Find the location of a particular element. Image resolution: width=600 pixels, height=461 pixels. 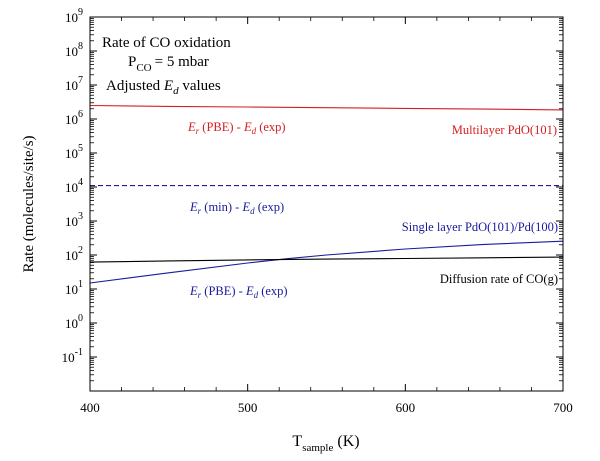

annotation-min: Er (min) - Ed (exp) is located at coordinates (236, 208).